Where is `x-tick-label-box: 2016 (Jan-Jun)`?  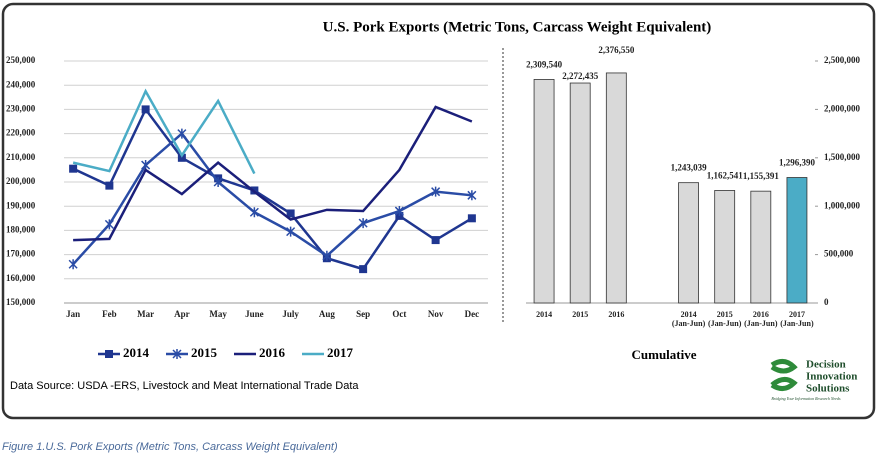 x-tick-label-box: 2016 (Jan-Jun) is located at coordinates (761, 319).